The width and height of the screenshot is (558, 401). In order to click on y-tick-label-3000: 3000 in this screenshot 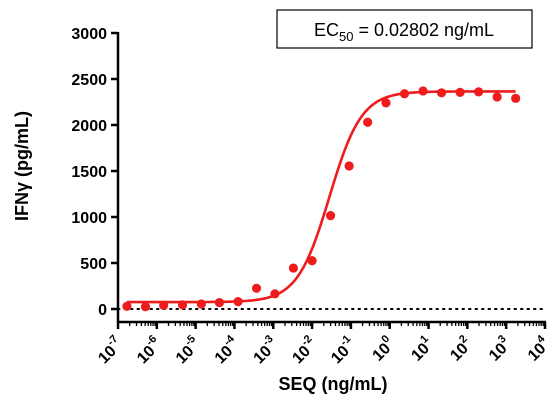, I will do `click(89, 34)`.